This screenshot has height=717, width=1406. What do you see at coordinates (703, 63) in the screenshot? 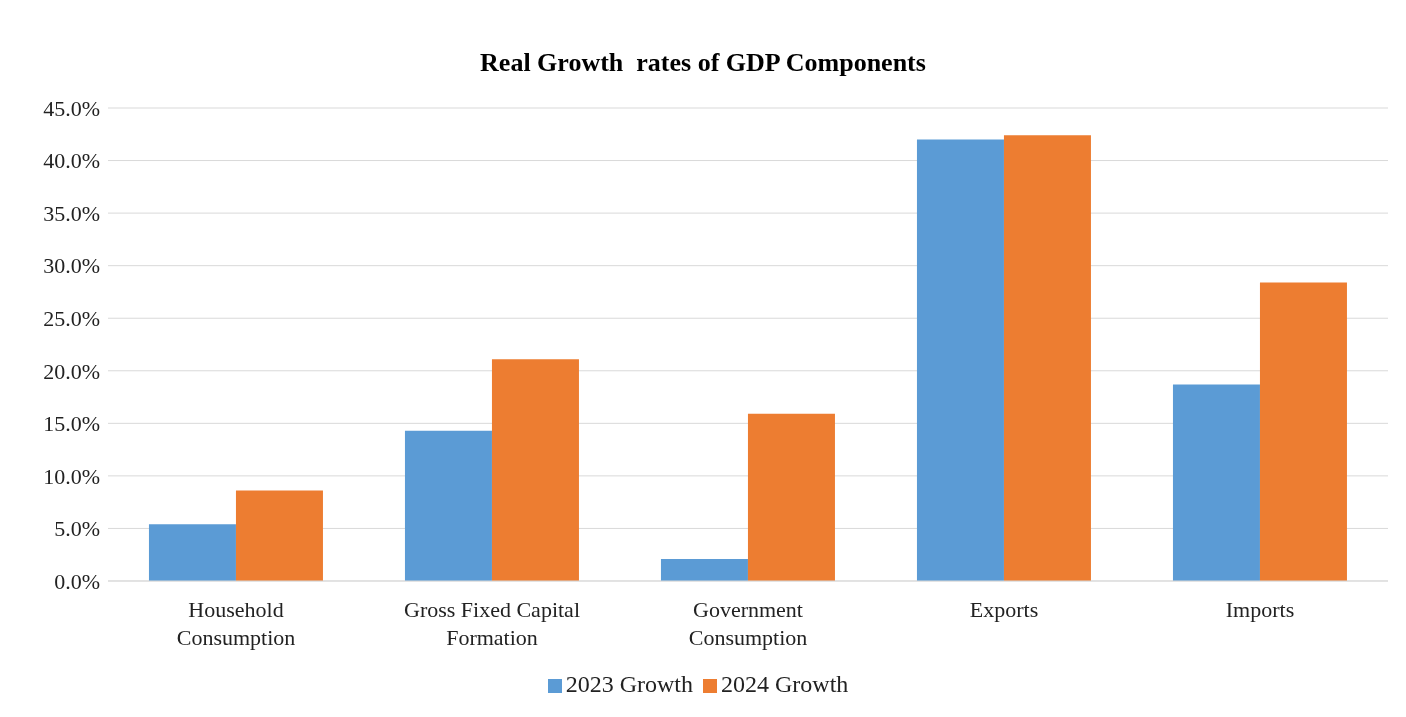
I see `chart-title: Real Growth rates of GDP Components` at bounding box center [703, 63].